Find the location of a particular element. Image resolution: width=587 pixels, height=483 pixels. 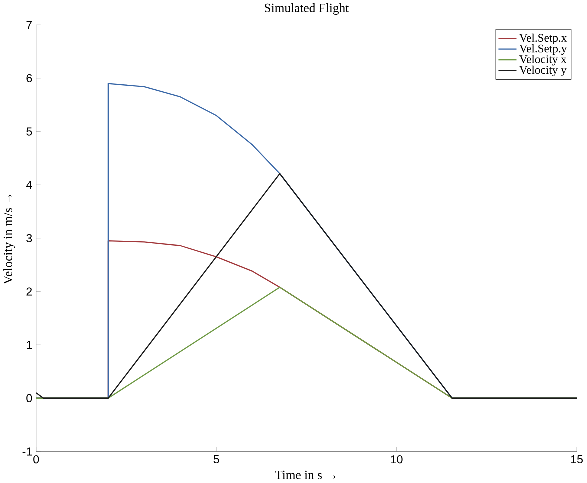

y-tick-label: 1 is located at coordinates (29, 345).